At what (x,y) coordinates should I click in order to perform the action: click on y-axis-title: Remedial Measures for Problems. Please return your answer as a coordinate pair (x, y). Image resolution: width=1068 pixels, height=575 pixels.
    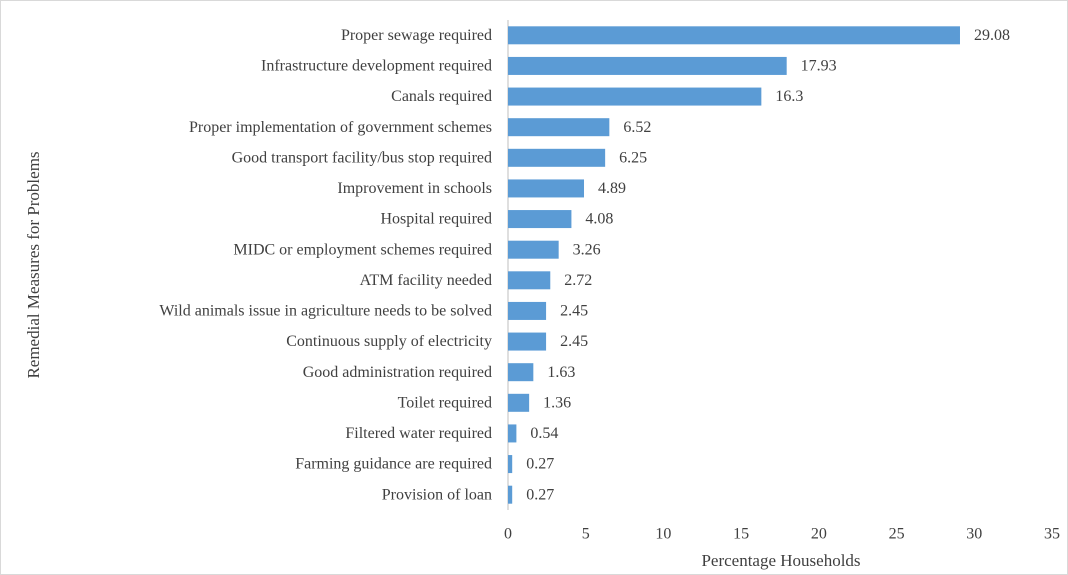
    Looking at the image, I should click on (33, 264).